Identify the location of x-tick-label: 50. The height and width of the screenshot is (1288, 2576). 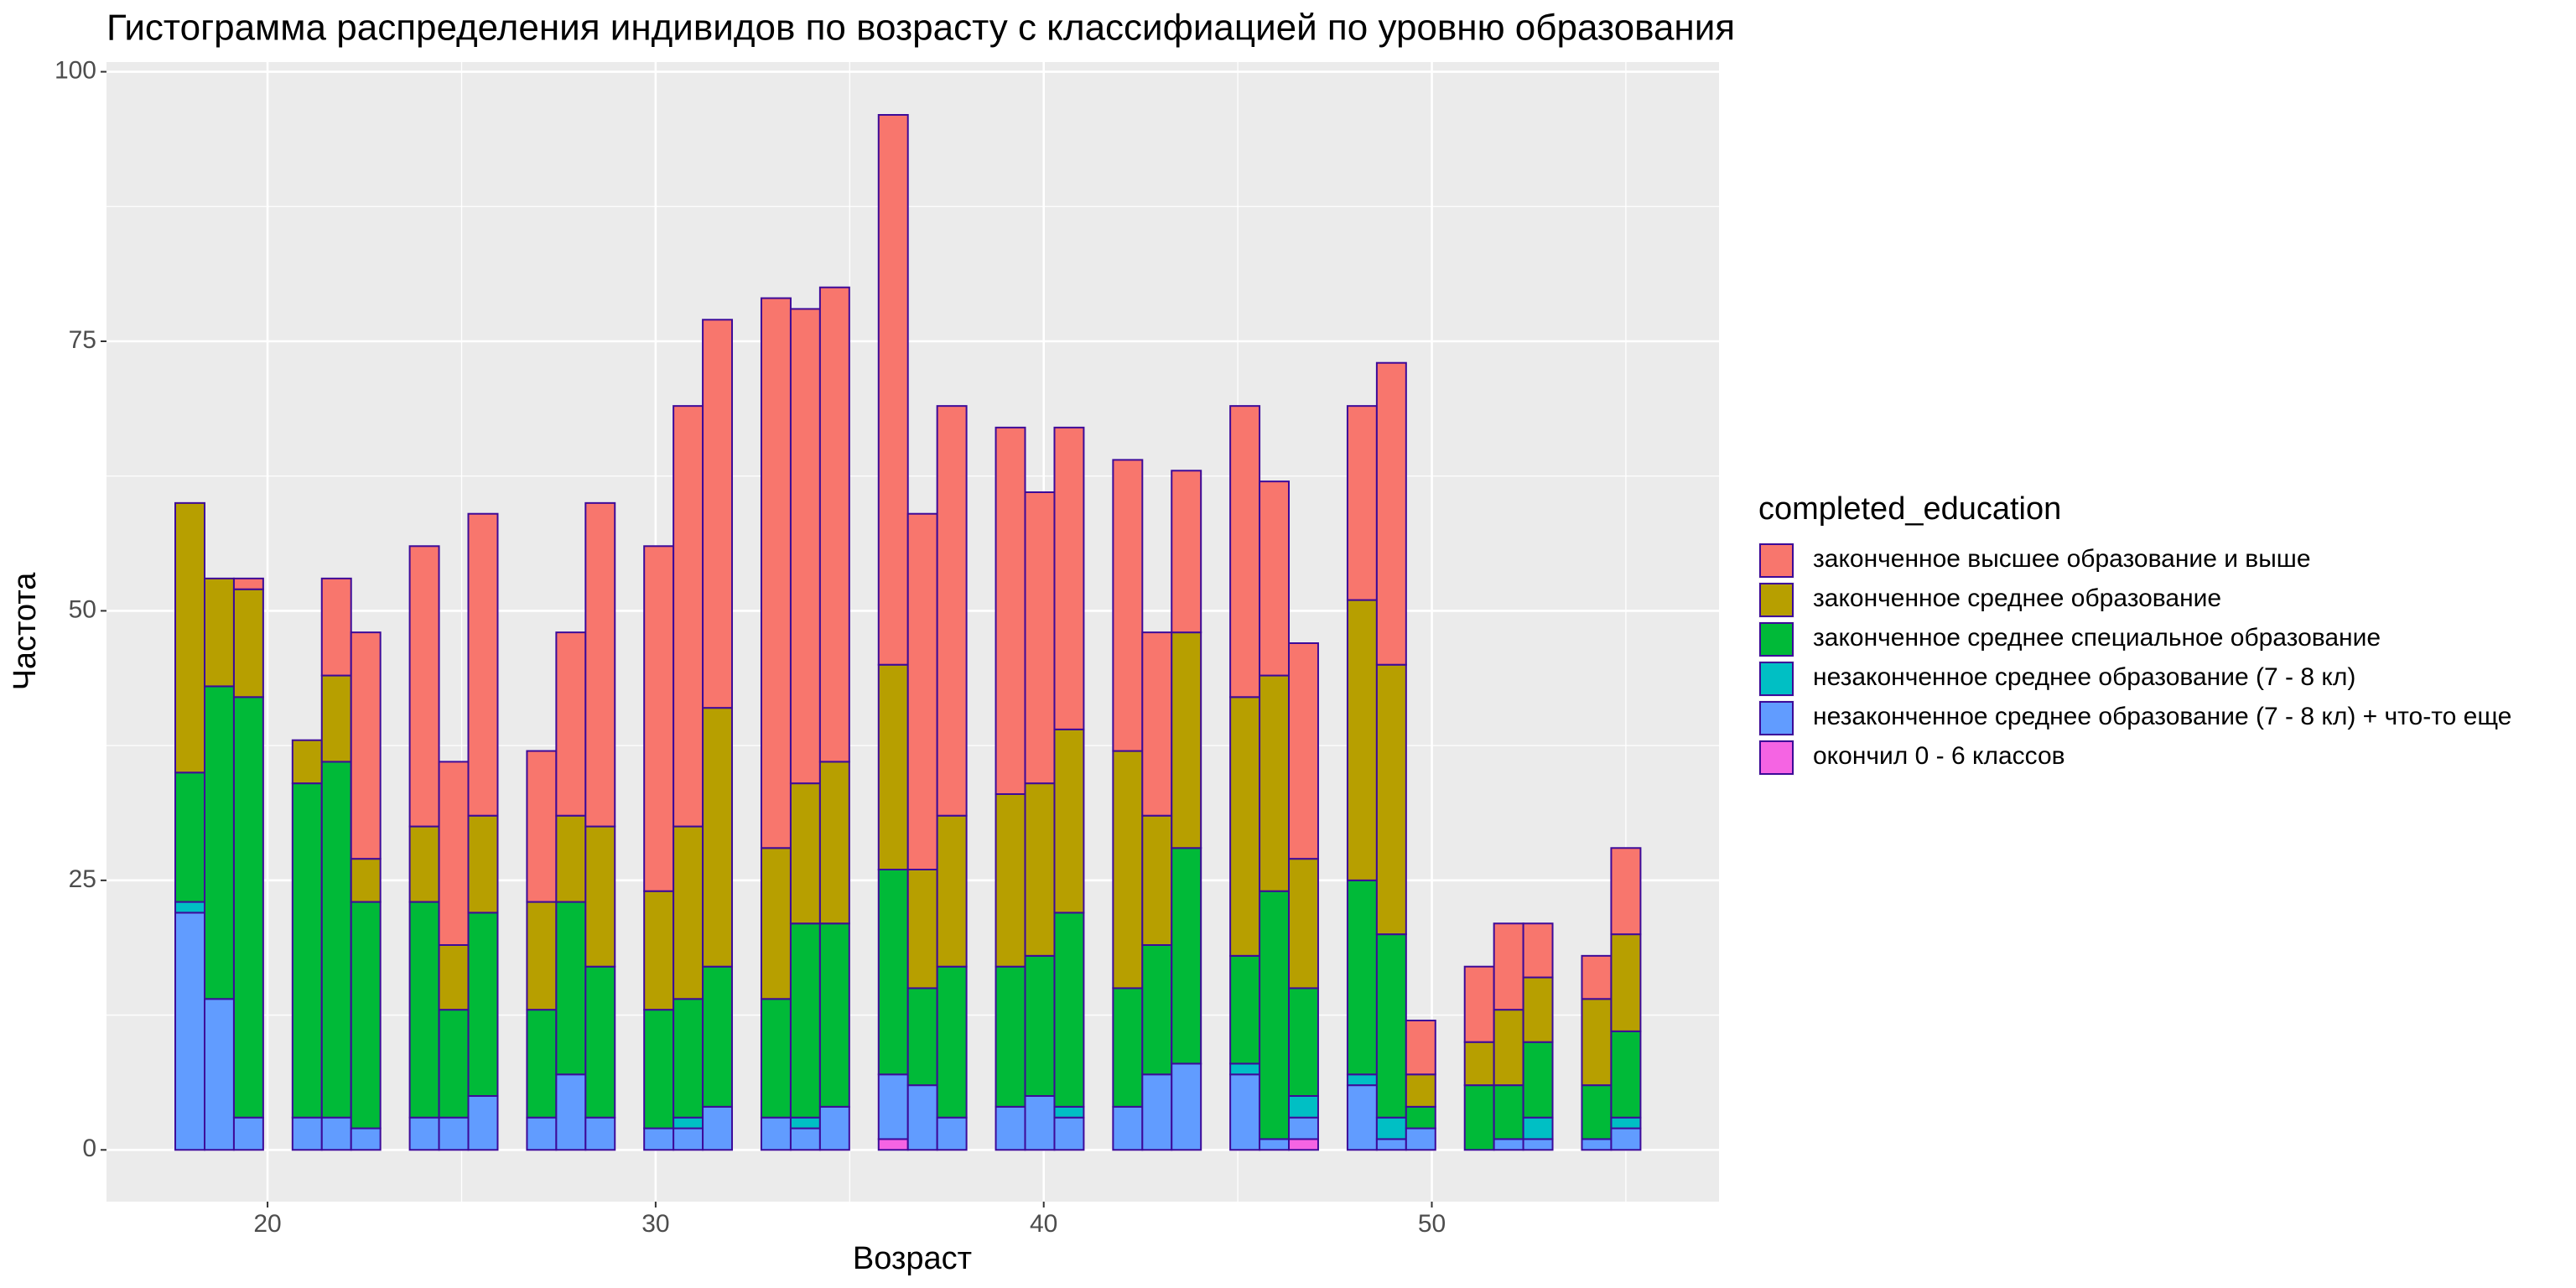
(1432, 1224).